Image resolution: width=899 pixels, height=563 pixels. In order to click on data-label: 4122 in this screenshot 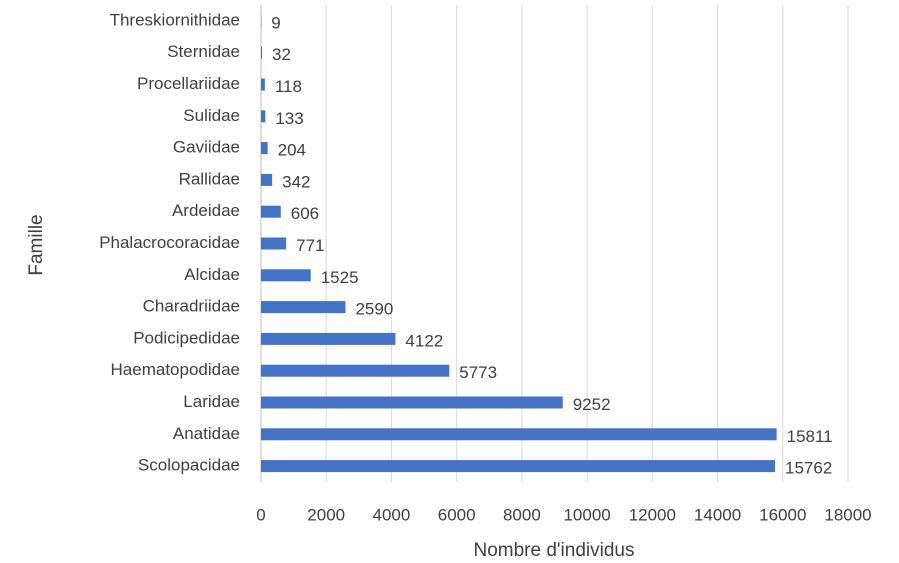, I will do `click(424, 340)`.